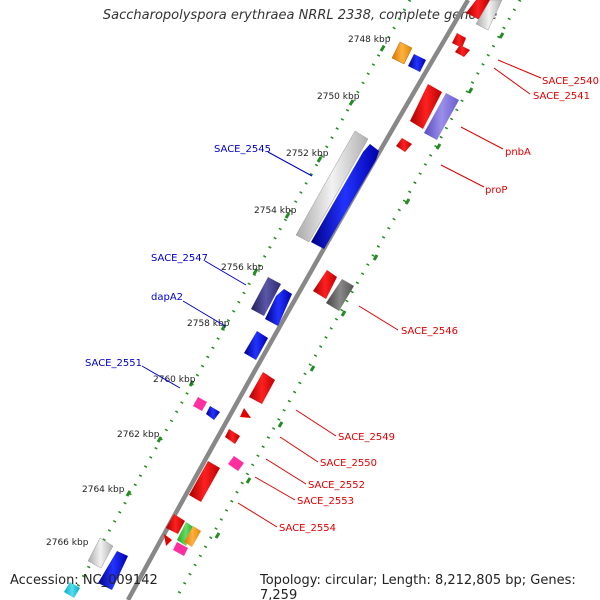  What do you see at coordinates (278, 307) in the screenshot?
I see `gene-dapa2` at bounding box center [278, 307].